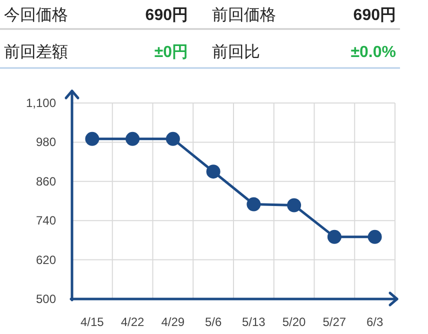 The image size is (428, 334). What do you see at coordinates (41, 103) in the screenshot?
I see `y-tick-label: 1,100` at bounding box center [41, 103].